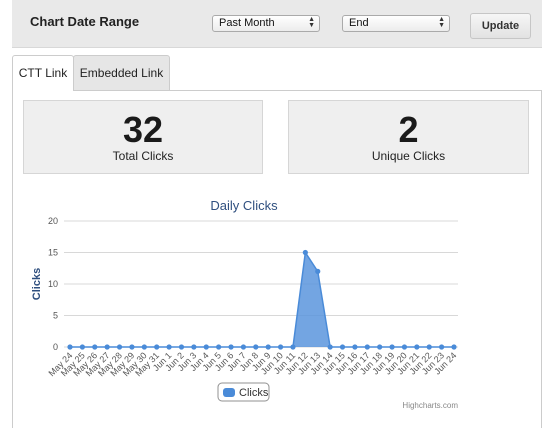 This screenshot has width=550, height=428. What do you see at coordinates (143, 129) in the screenshot?
I see `total-clicks-value: 32` at bounding box center [143, 129].